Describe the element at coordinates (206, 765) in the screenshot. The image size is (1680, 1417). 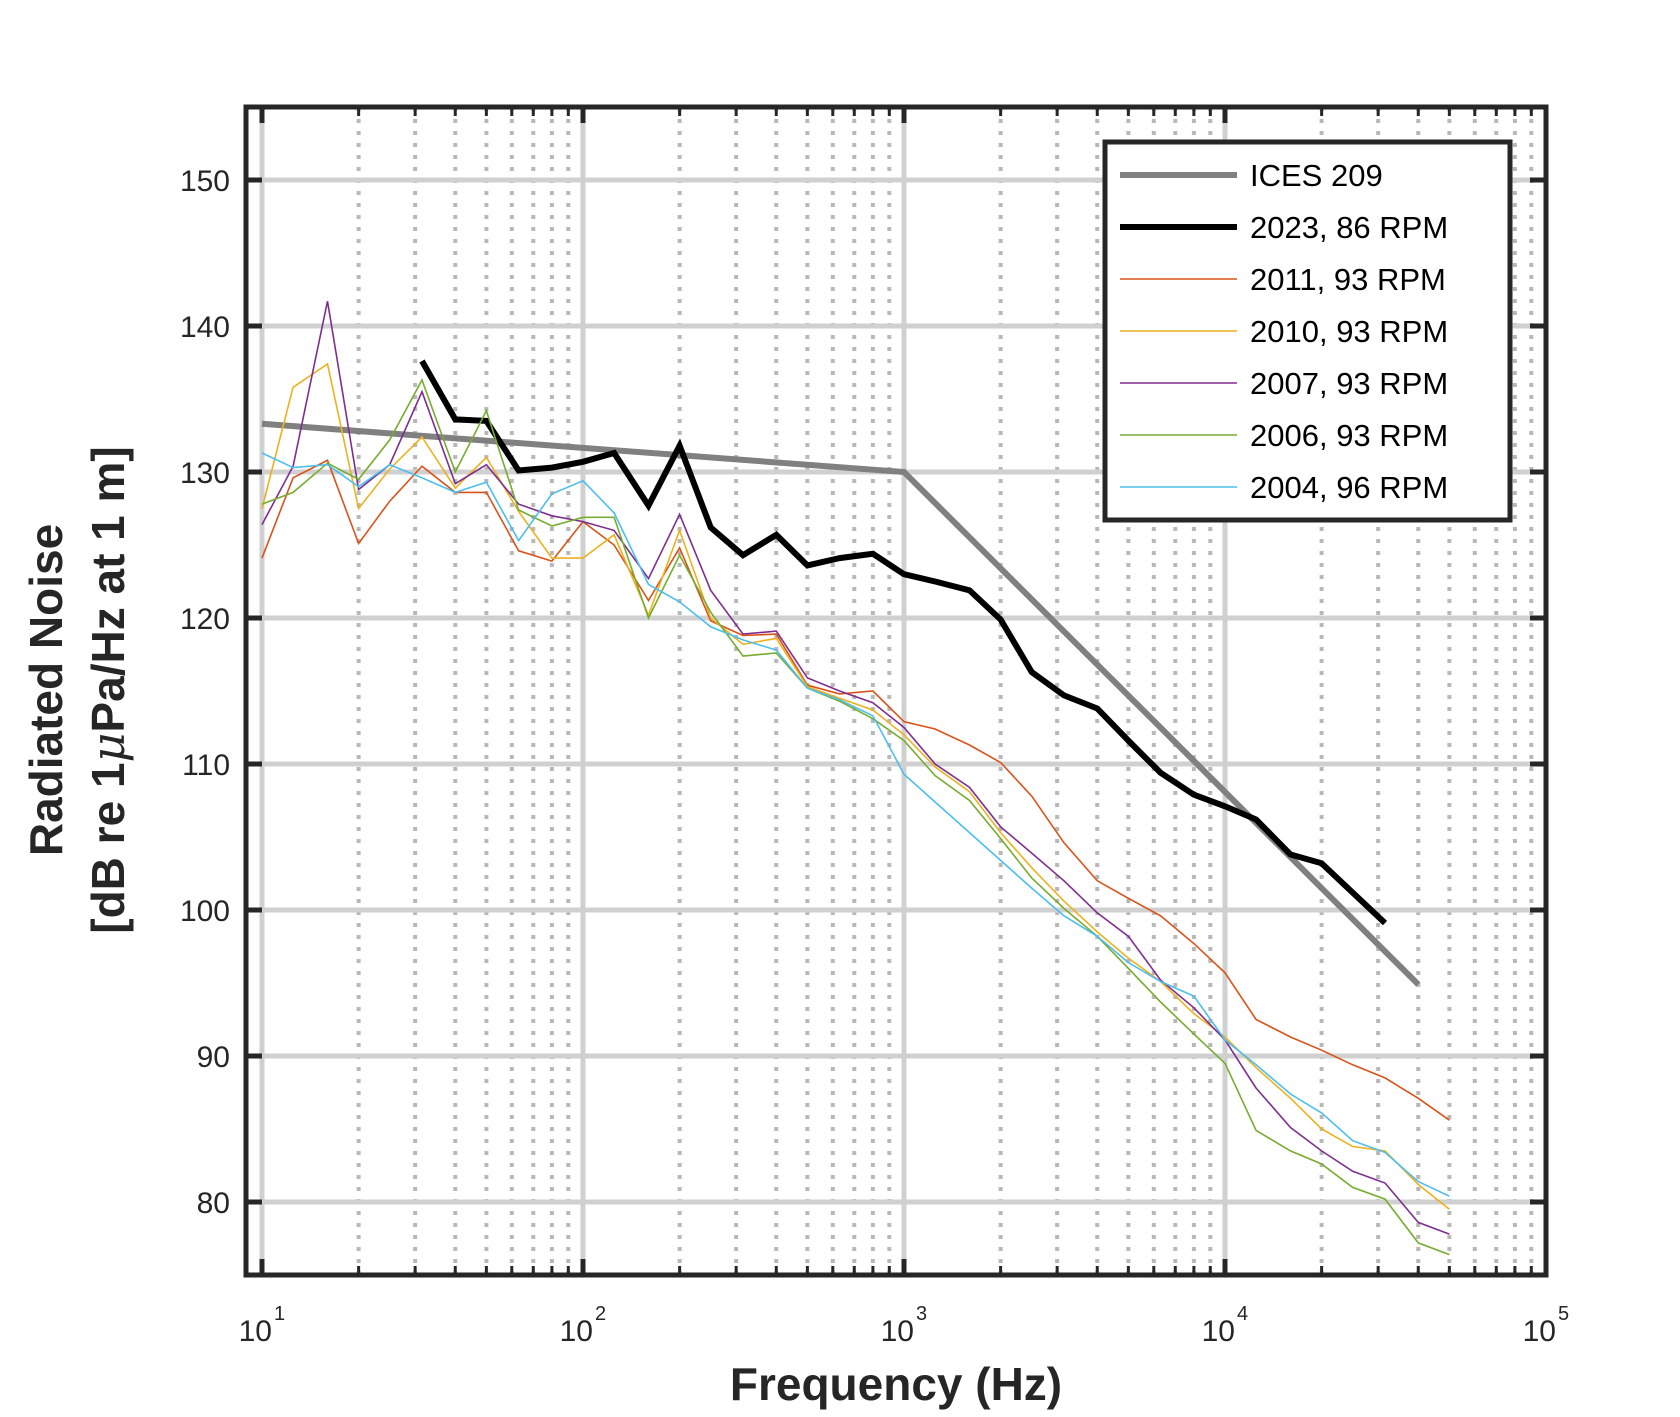
I see `y-tick-label: 110` at that location.